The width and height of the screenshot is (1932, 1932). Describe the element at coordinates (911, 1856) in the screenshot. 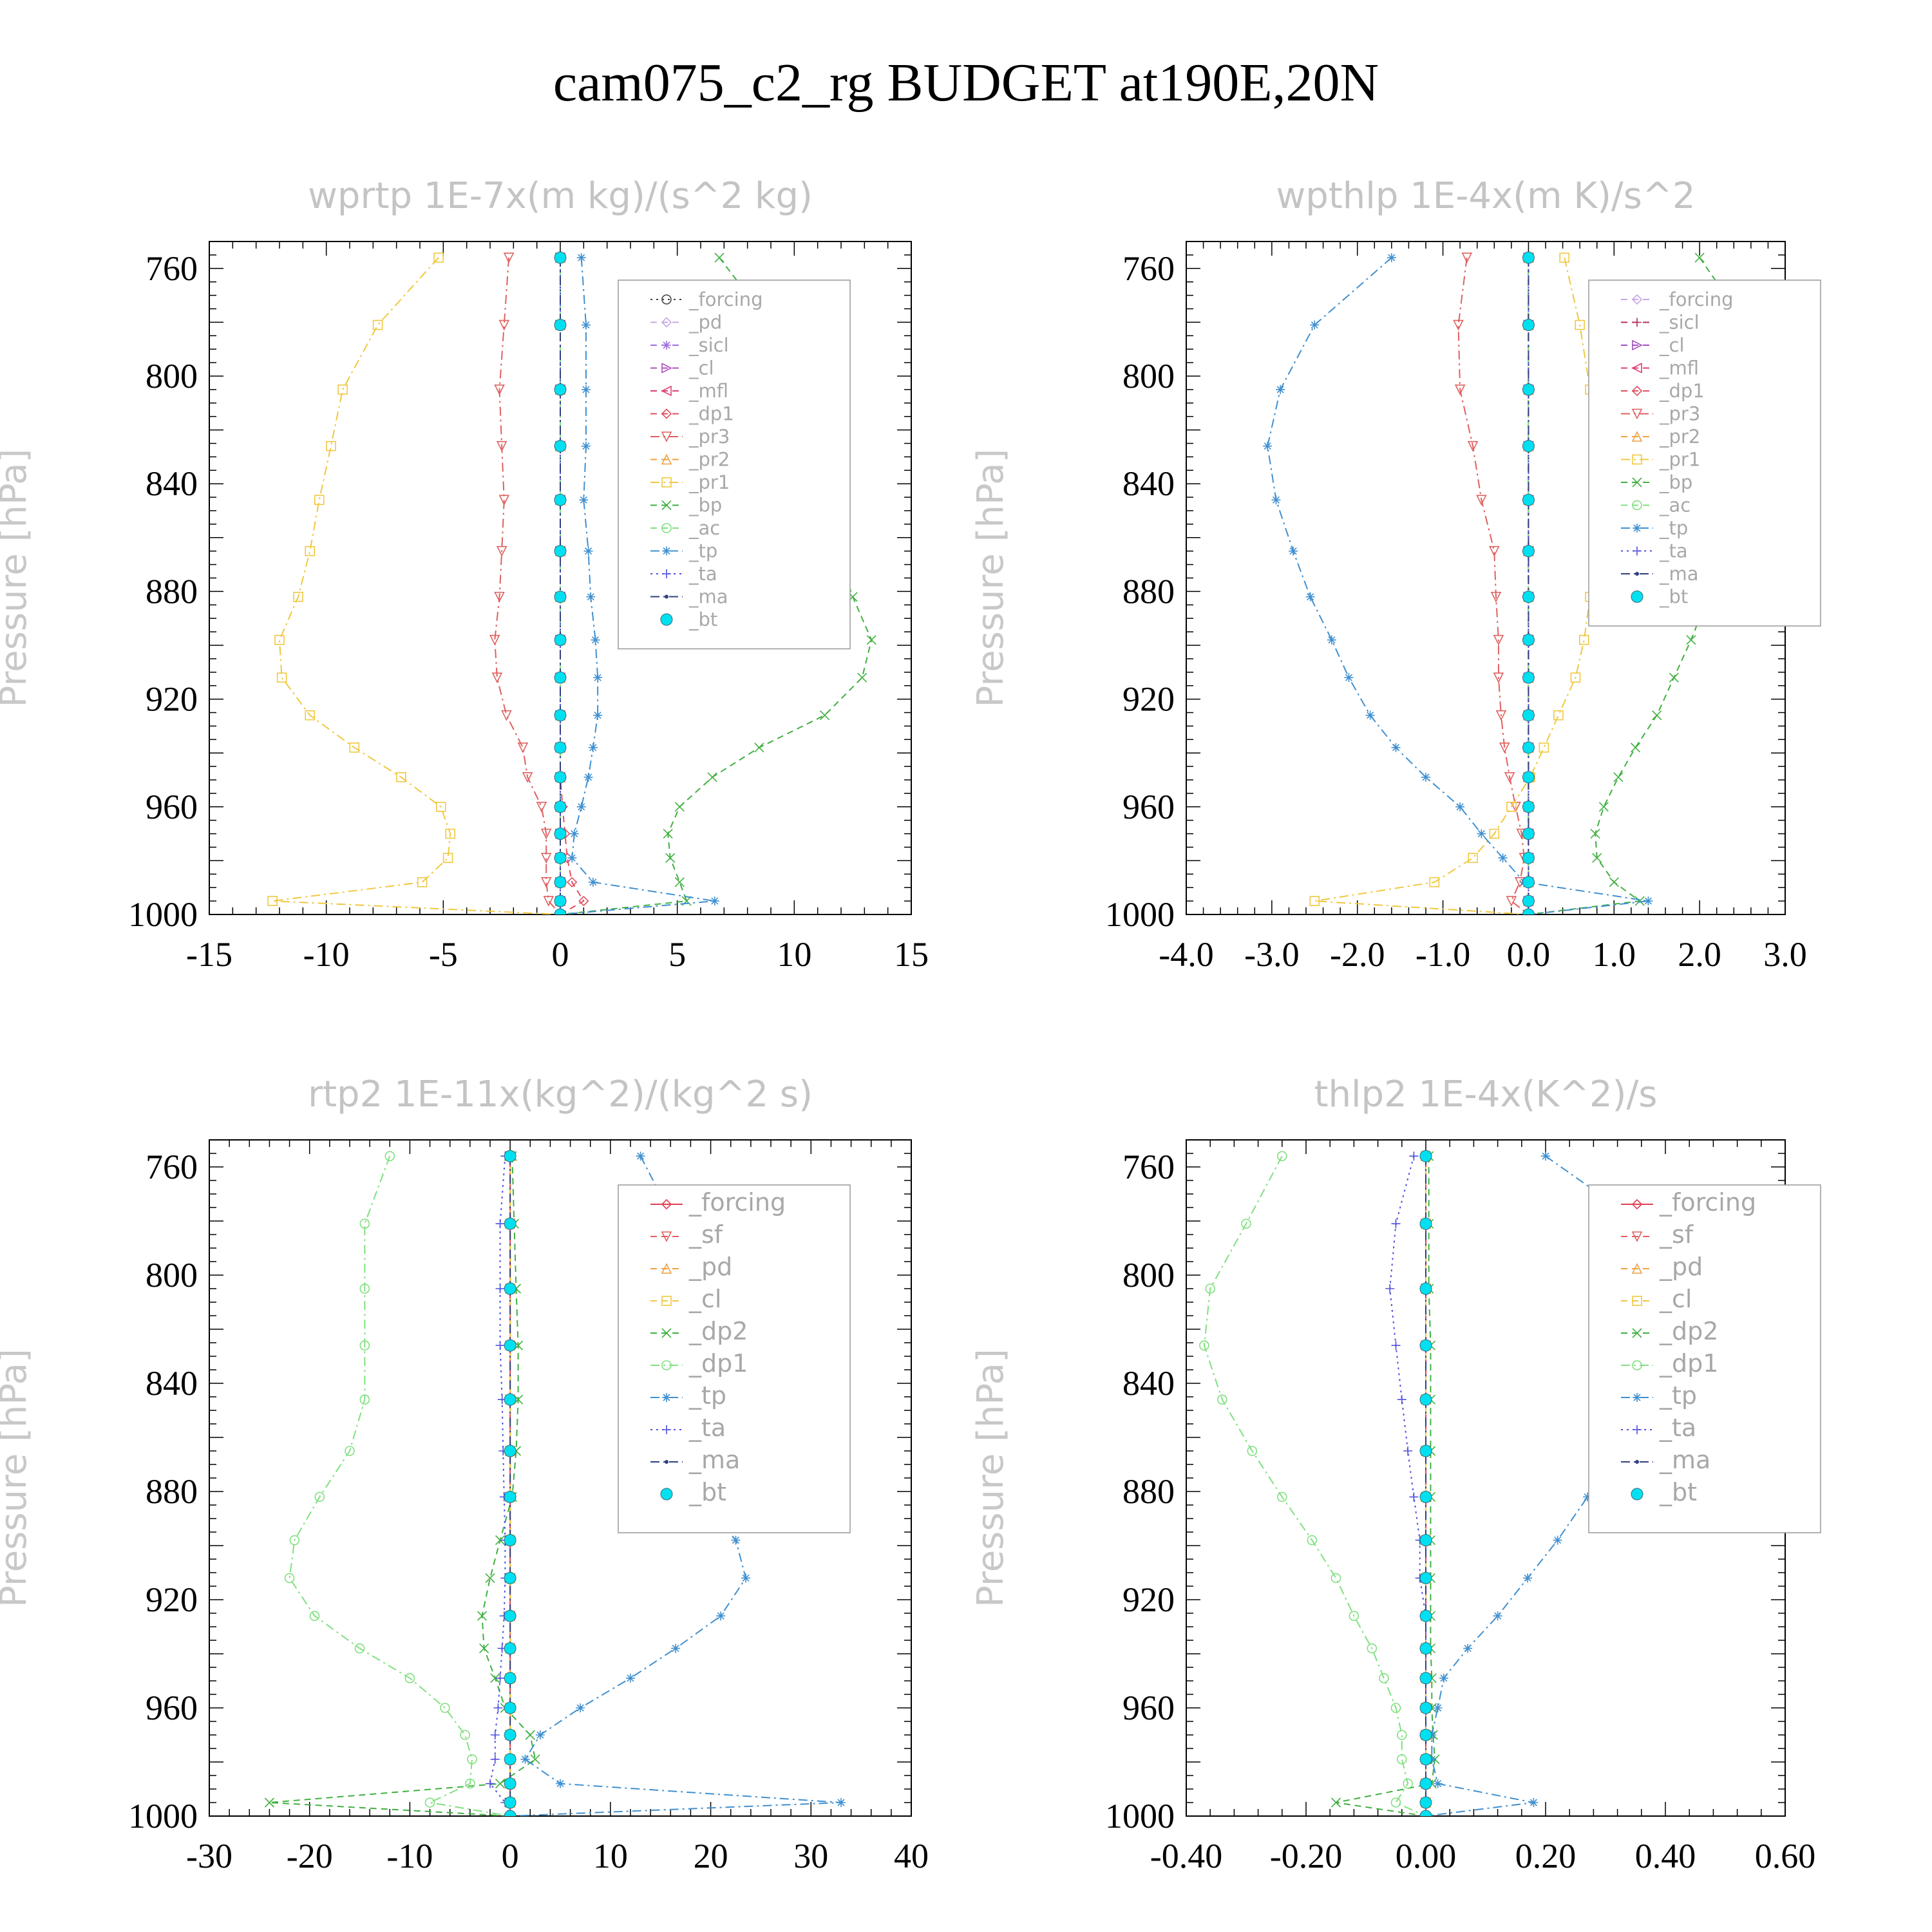

I see `x-tick-label: 40` at that location.